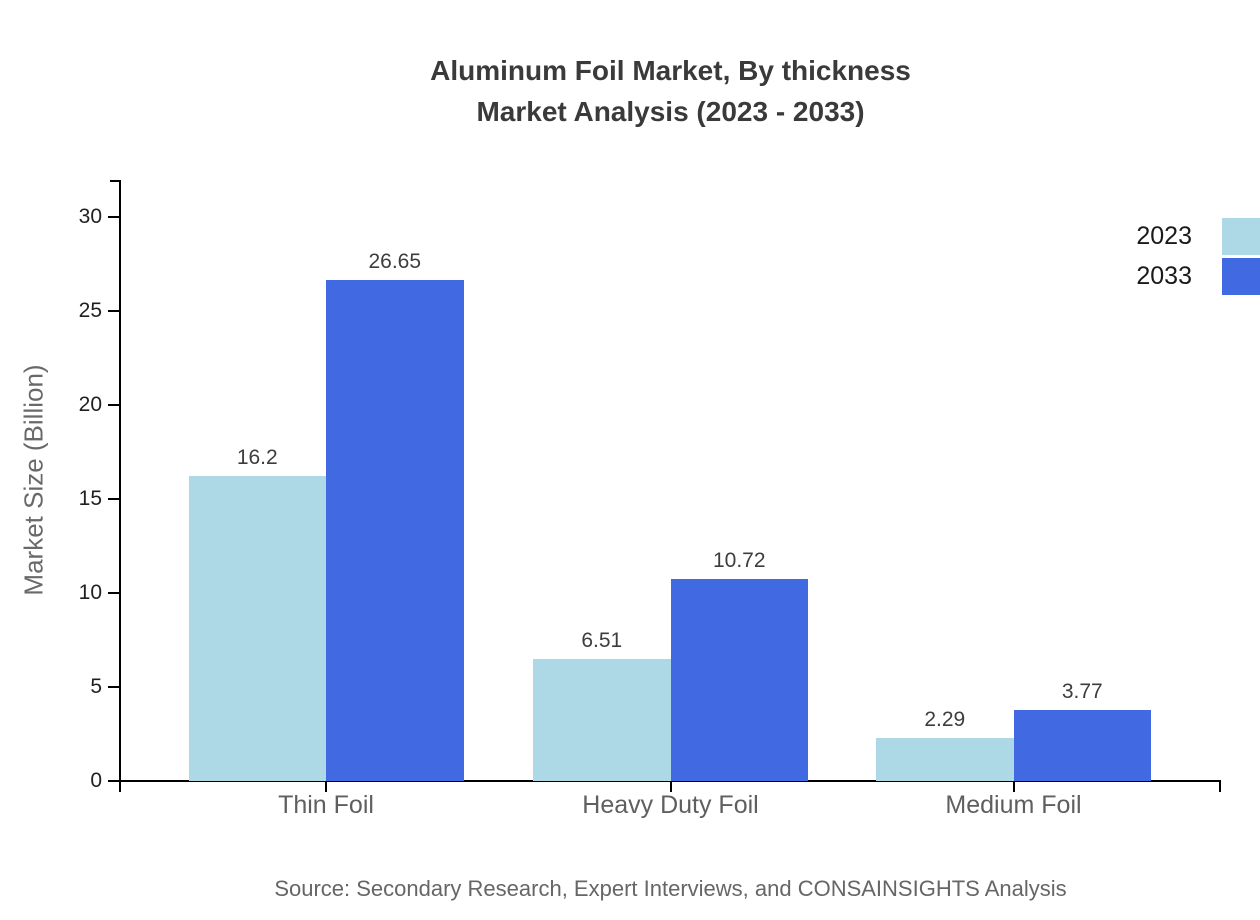  What do you see at coordinates (945, 759) in the screenshot?
I see `bar-2023-medium-foil` at bounding box center [945, 759].